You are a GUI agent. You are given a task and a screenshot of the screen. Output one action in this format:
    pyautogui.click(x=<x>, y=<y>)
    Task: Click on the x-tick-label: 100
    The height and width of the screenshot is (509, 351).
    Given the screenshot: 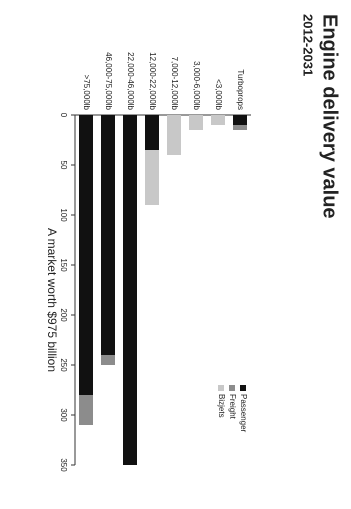 What is the action you would take?
    pyautogui.click(x=63, y=215)
    